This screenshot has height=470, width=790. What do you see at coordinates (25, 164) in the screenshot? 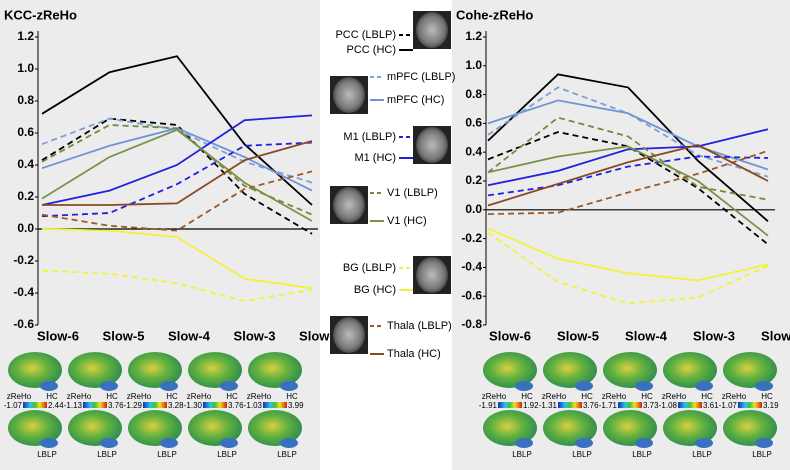
I see `y-tick-label: 0.4` at bounding box center [25, 164].